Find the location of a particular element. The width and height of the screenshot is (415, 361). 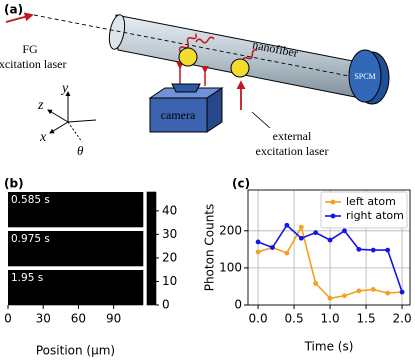

x-tick-label: 0.0 is located at coordinates (258, 319).